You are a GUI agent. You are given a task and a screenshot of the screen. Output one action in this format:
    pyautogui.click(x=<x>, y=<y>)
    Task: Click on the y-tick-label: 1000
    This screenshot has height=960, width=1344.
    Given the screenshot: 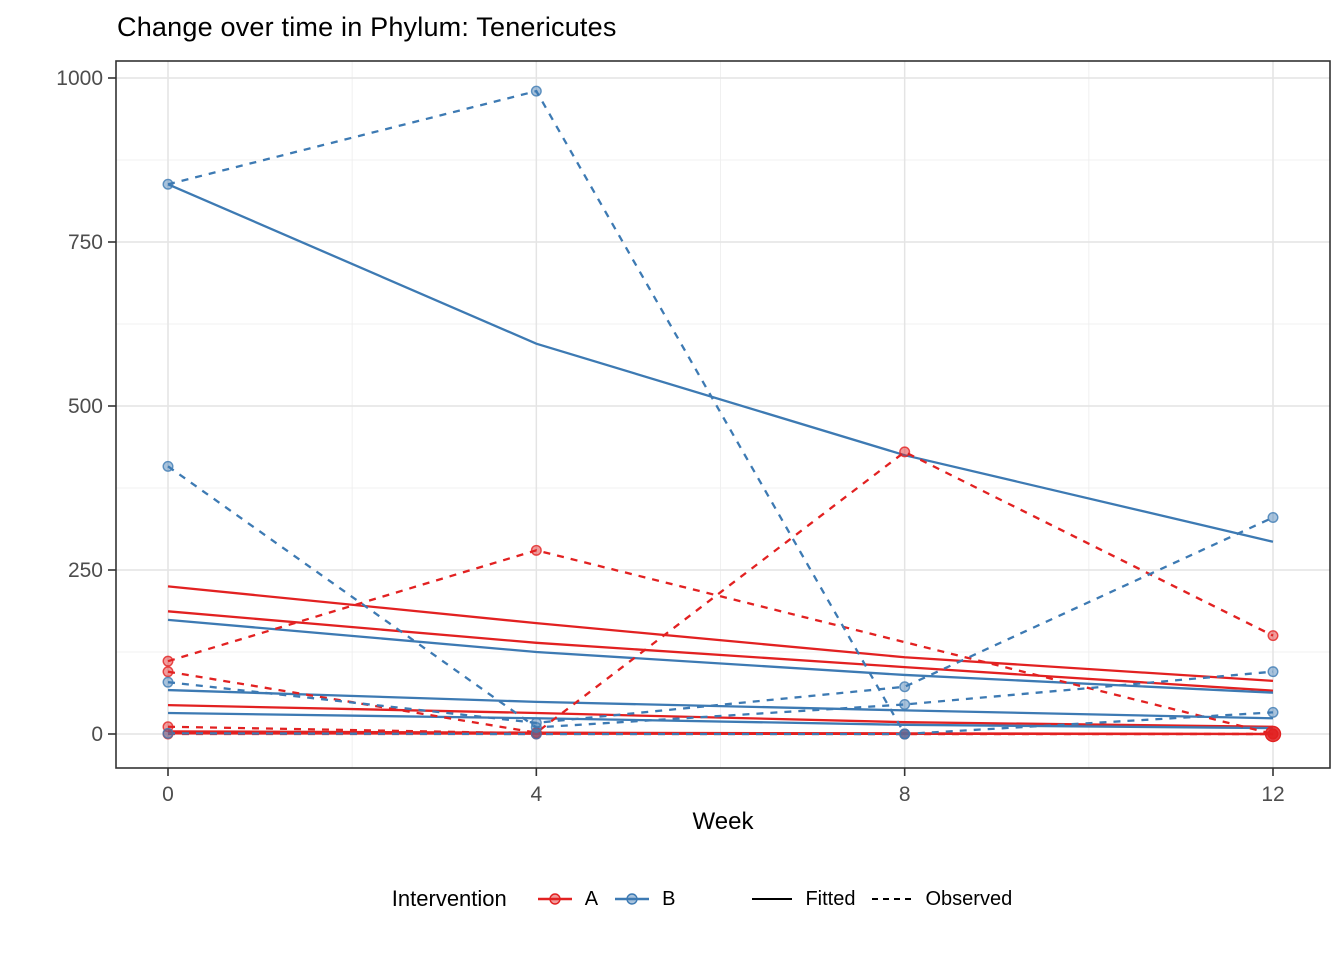 What is the action you would take?
    pyautogui.click(x=79, y=78)
    